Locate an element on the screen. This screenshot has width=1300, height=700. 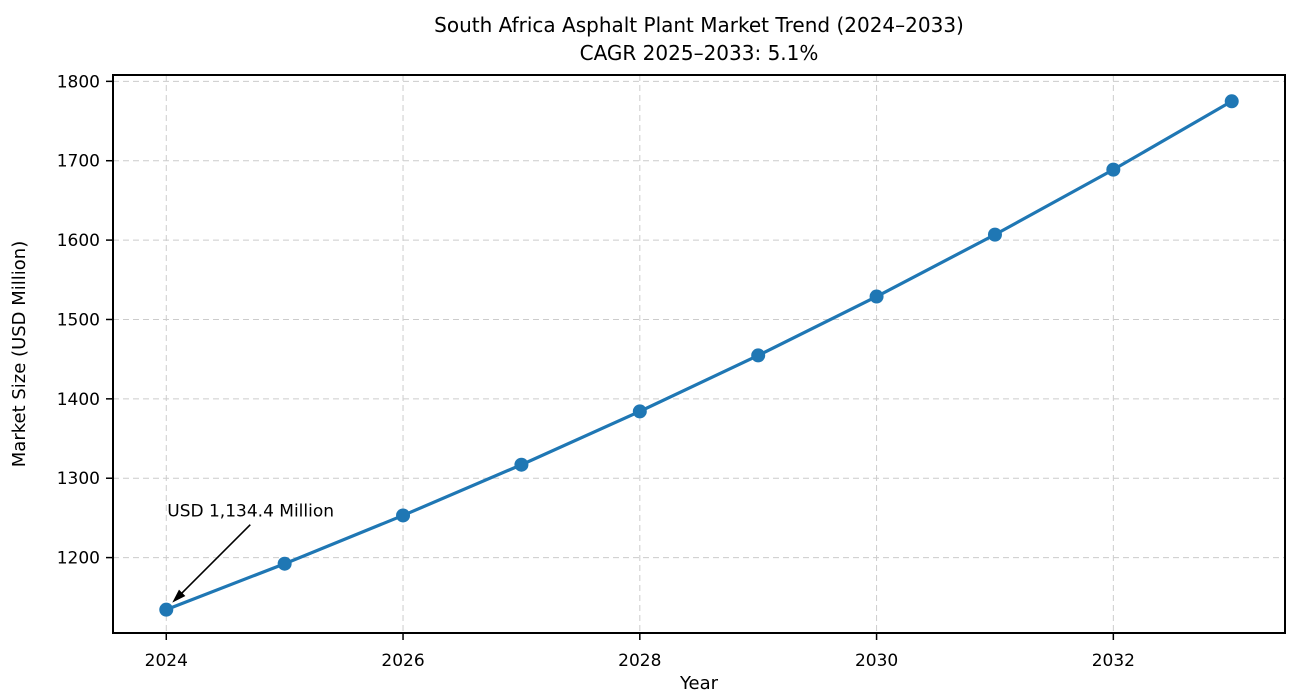
data-point-2029 is located at coordinates (758, 355).